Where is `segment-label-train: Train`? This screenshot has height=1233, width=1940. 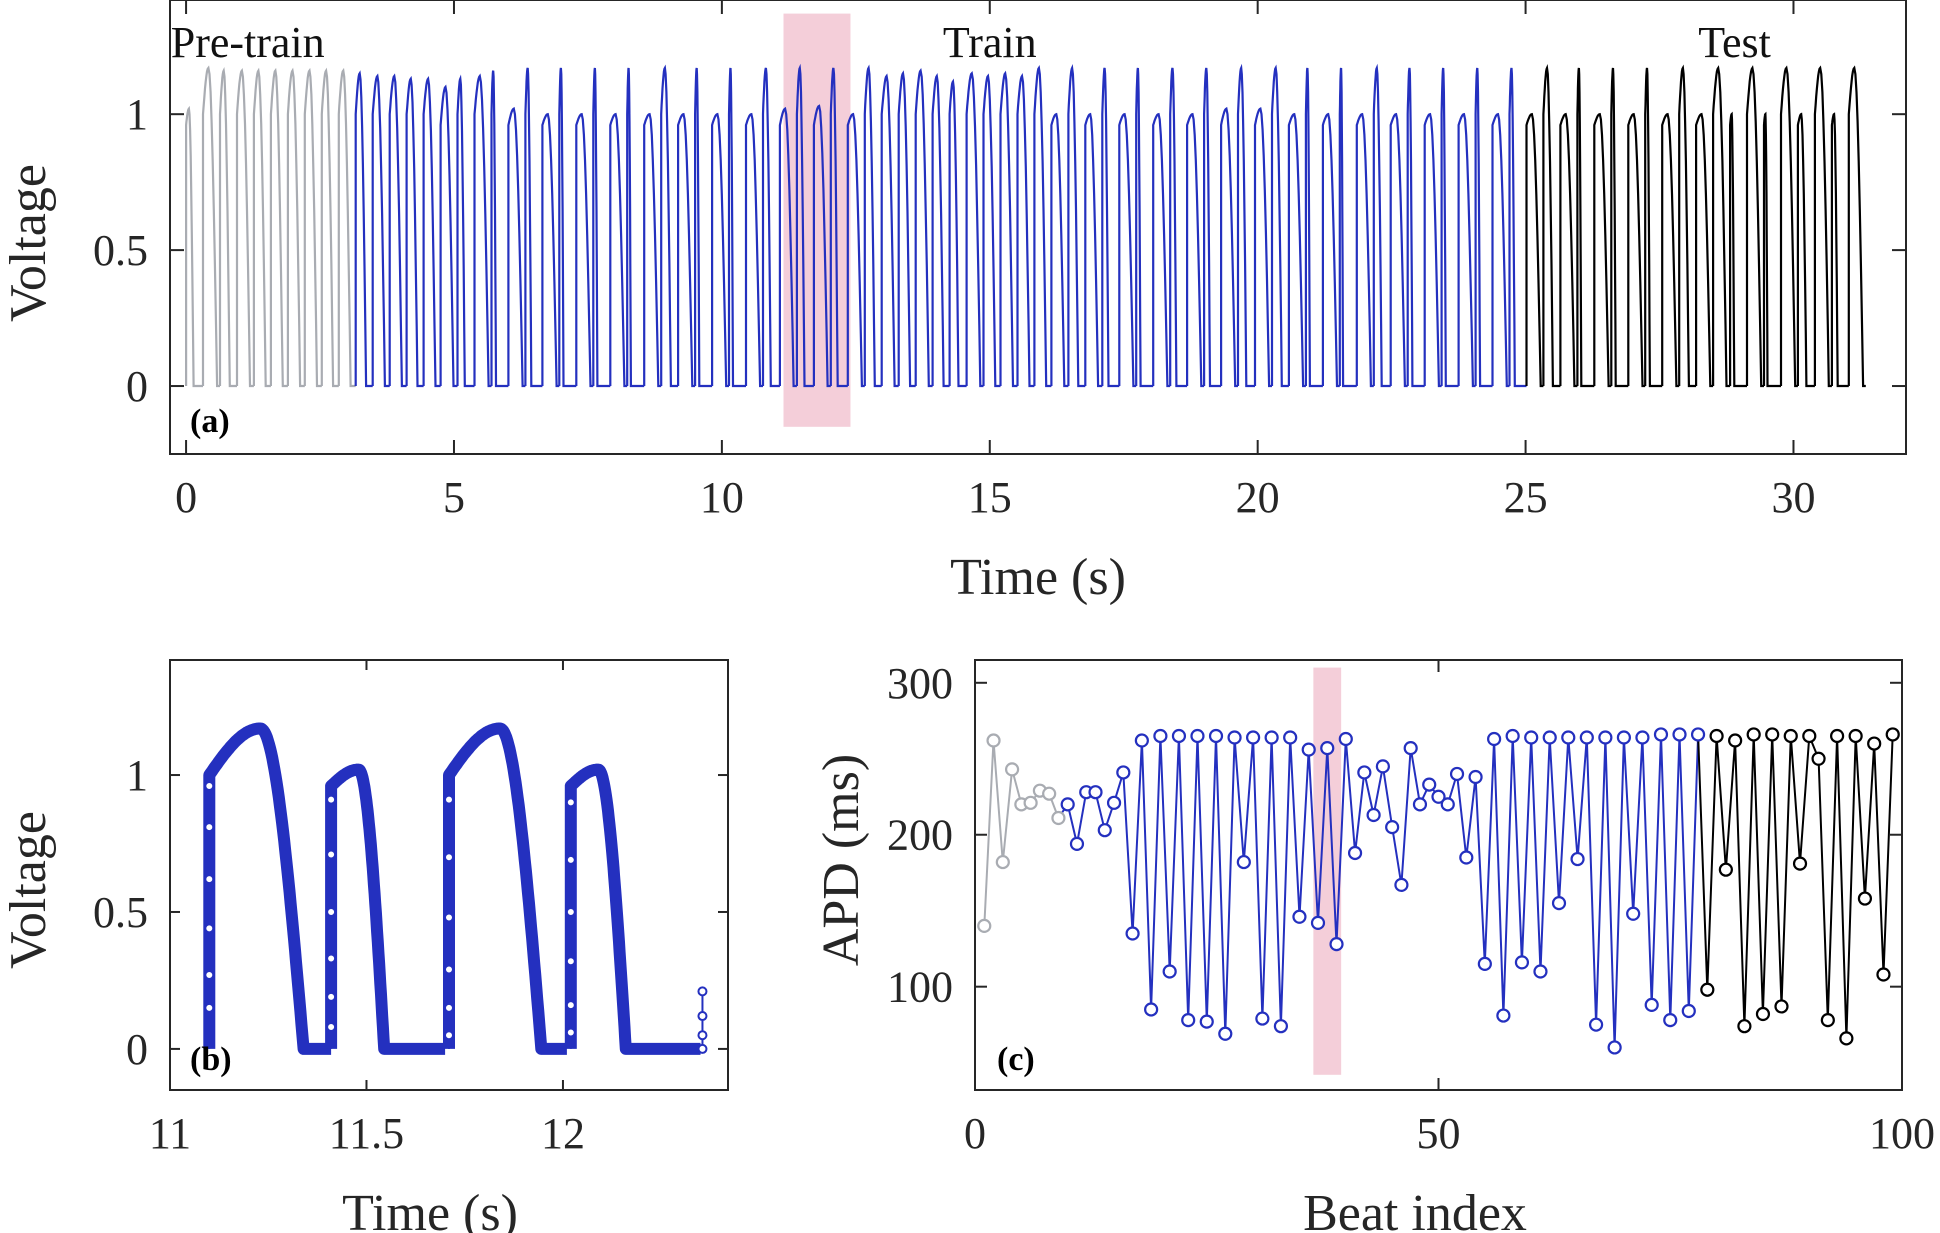 segment-label-train: Train is located at coordinates (990, 42).